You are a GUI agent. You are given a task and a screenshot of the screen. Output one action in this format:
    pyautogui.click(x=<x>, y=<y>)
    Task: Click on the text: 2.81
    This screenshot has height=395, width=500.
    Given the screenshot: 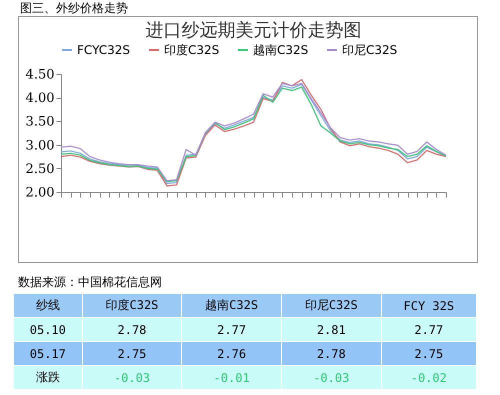 What is the action you would take?
    pyautogui.click(x=331, y=330)
    